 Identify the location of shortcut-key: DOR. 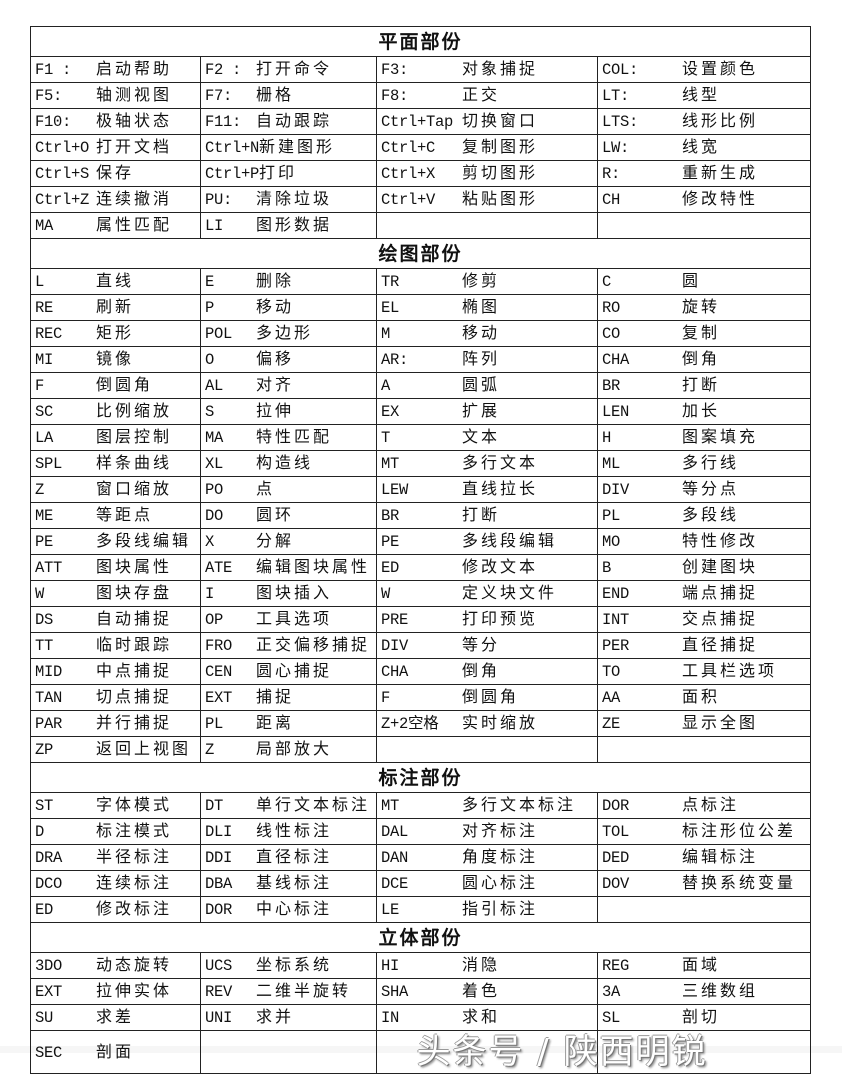
(616, 806).